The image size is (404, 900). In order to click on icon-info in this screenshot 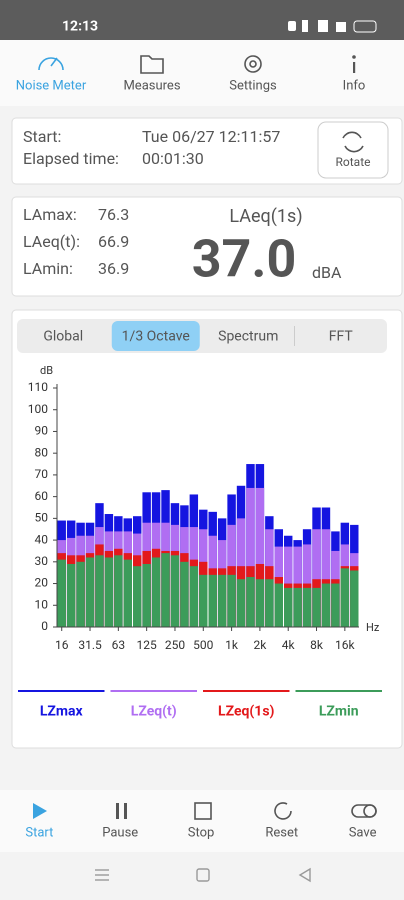, I will do `click(354, 64)`.